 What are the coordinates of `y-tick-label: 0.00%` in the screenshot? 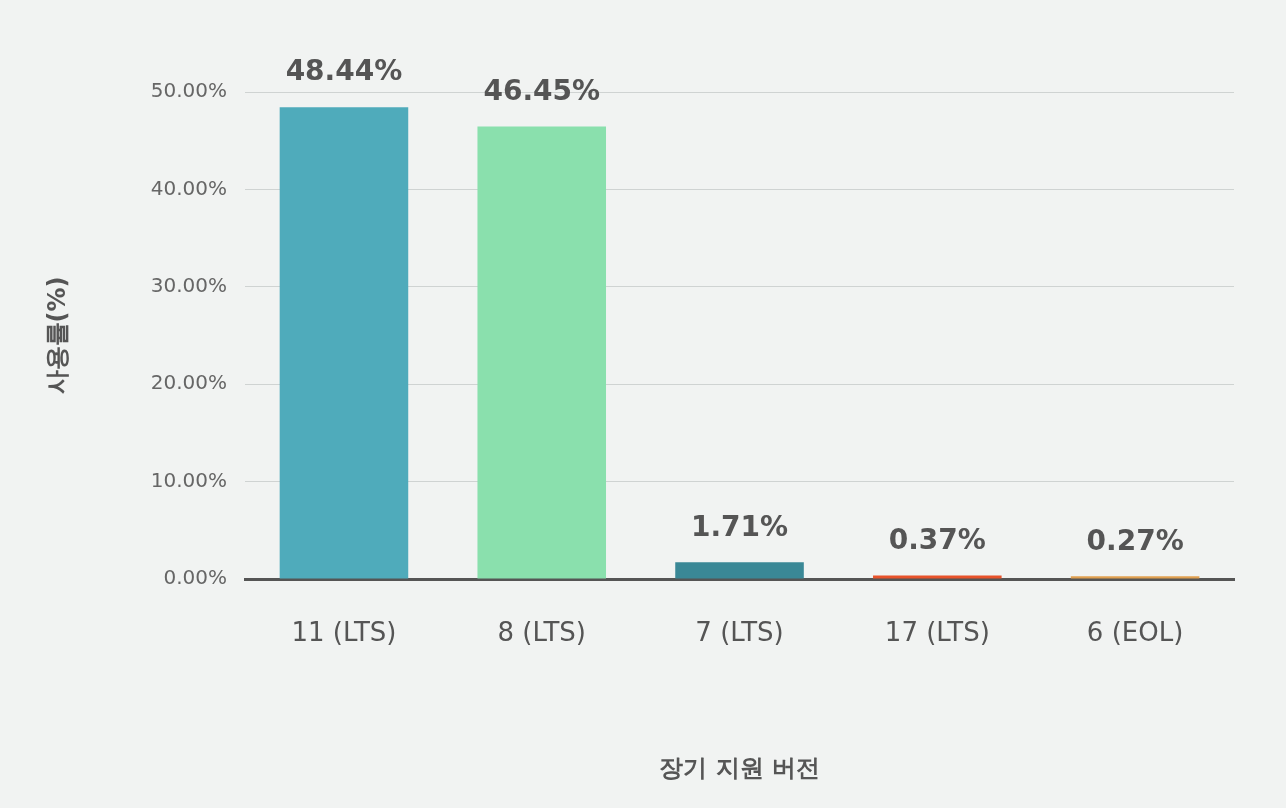 It's located at (195, 577).